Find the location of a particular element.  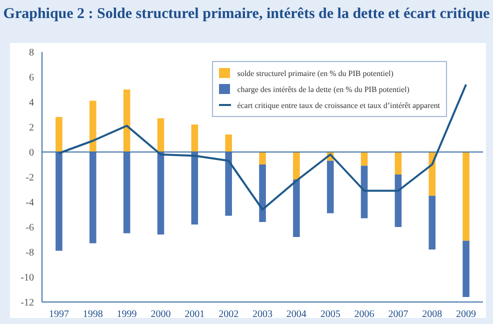

x-tick-label: 1997 is located at coordinates (58, 314).